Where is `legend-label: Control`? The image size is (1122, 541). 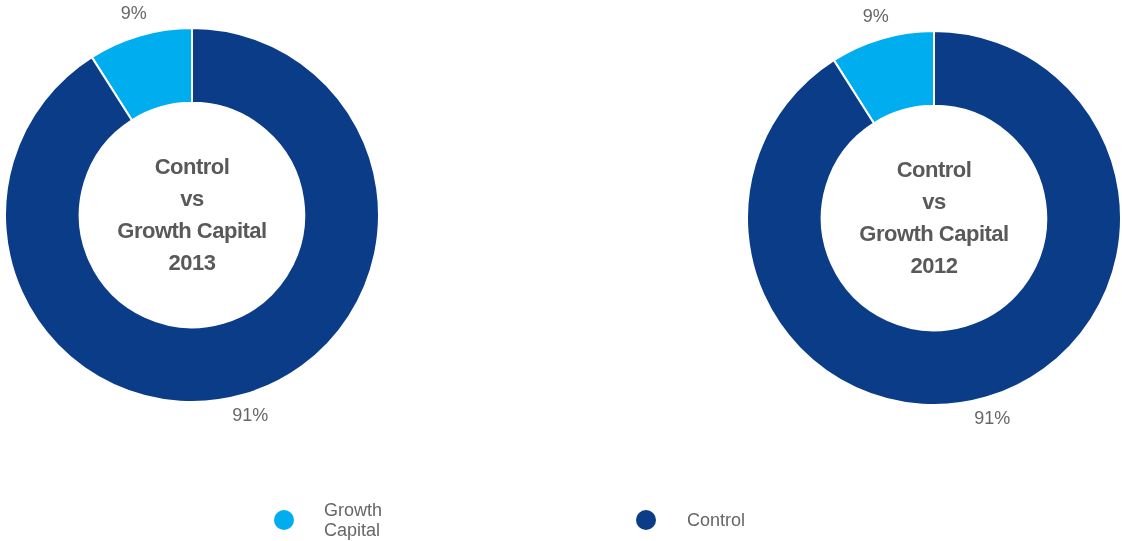 legend-label: Control is located at coordinates (716, 520).